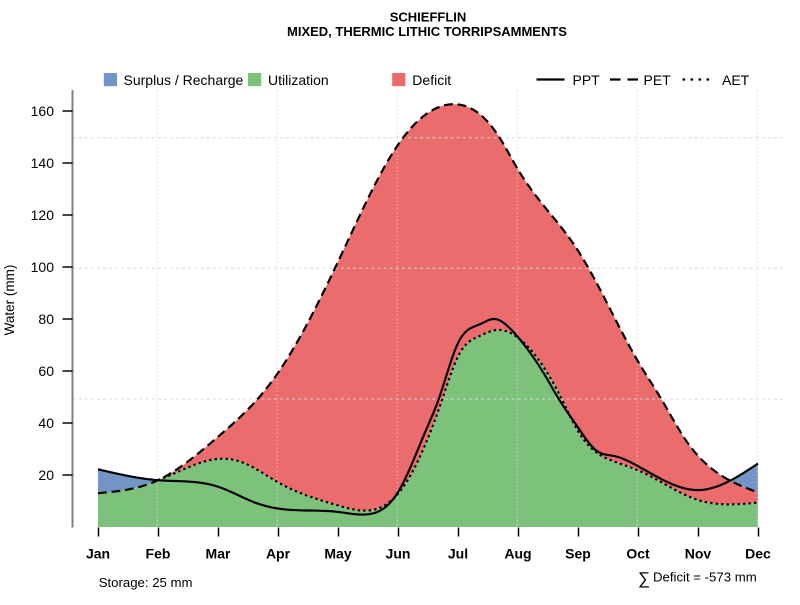 Image resolution: width=800 pixels, height=605 pixels. Describe the element at coordinates (46, 475) in the screenshot. I see `svg-text: 20` at that location.